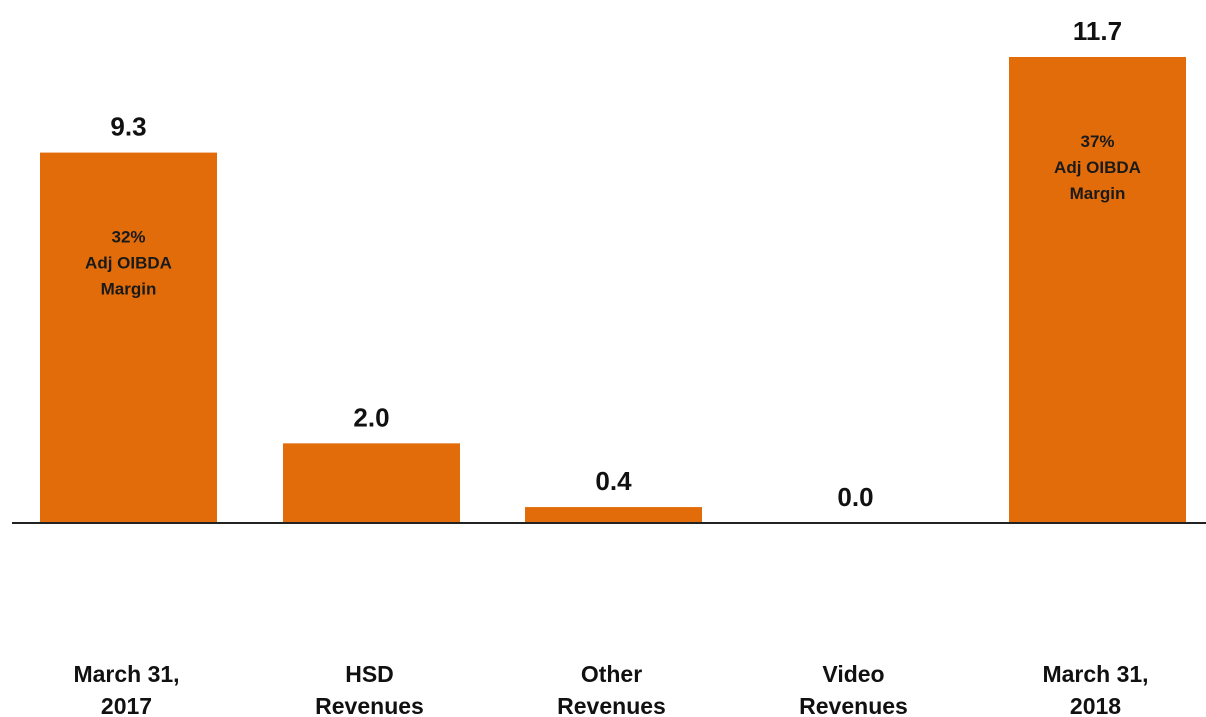 The image size is (1206, 717). Describe the element at coordinates (1097, 167) in the screenshot. I see `margin-annotation-4: 37% Adj OIBDA Margin` at that location.